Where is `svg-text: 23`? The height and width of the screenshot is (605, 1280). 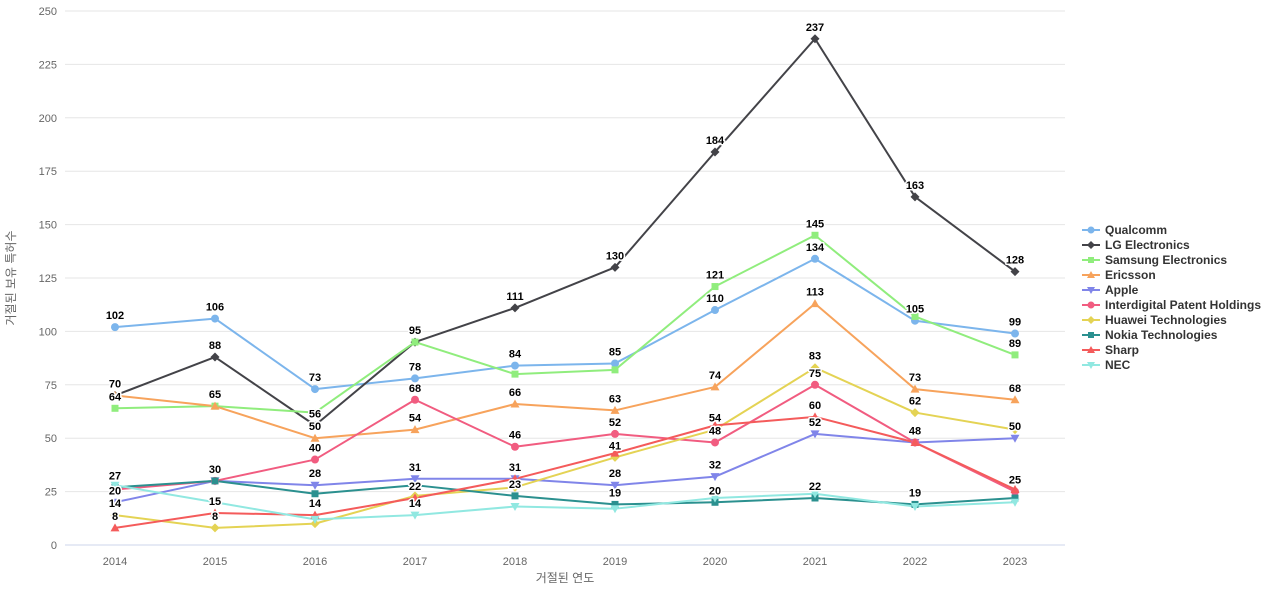 svg-text: 23 is located at coordinates (515, 485).